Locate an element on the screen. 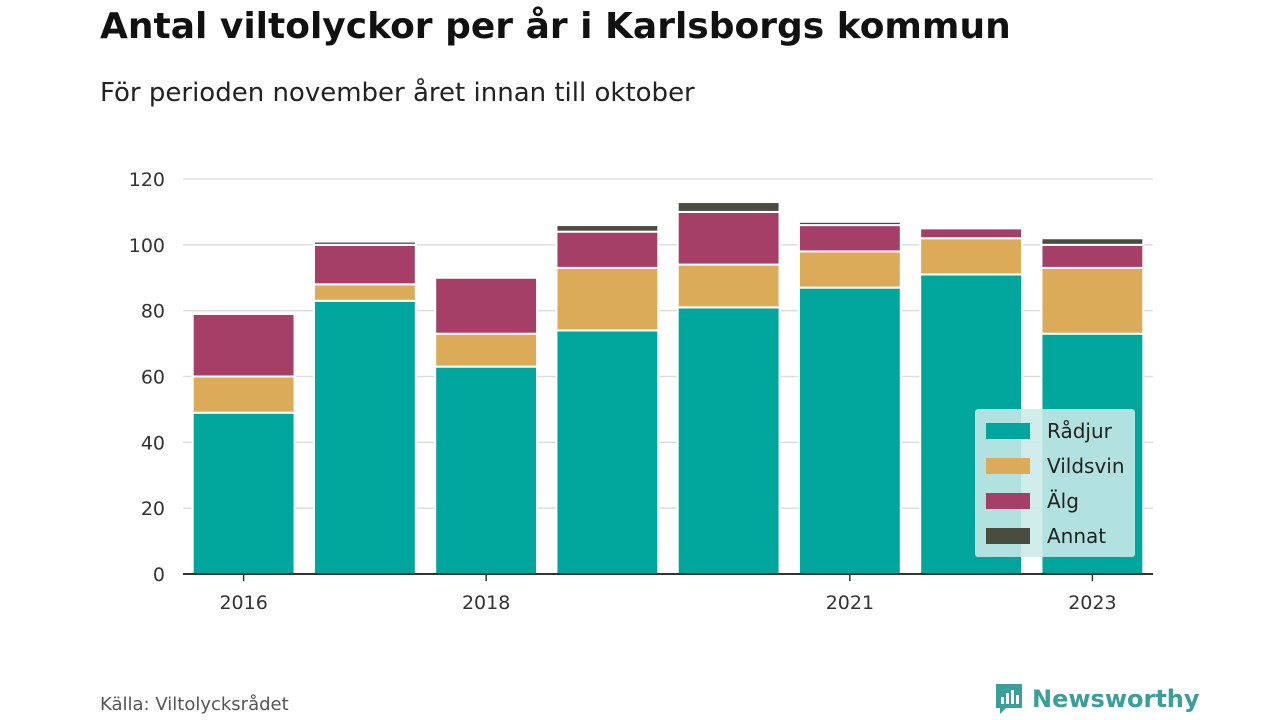 The image size is (1280, 720). bar-vildsvin-2018 is located at coordinates (486, 350).